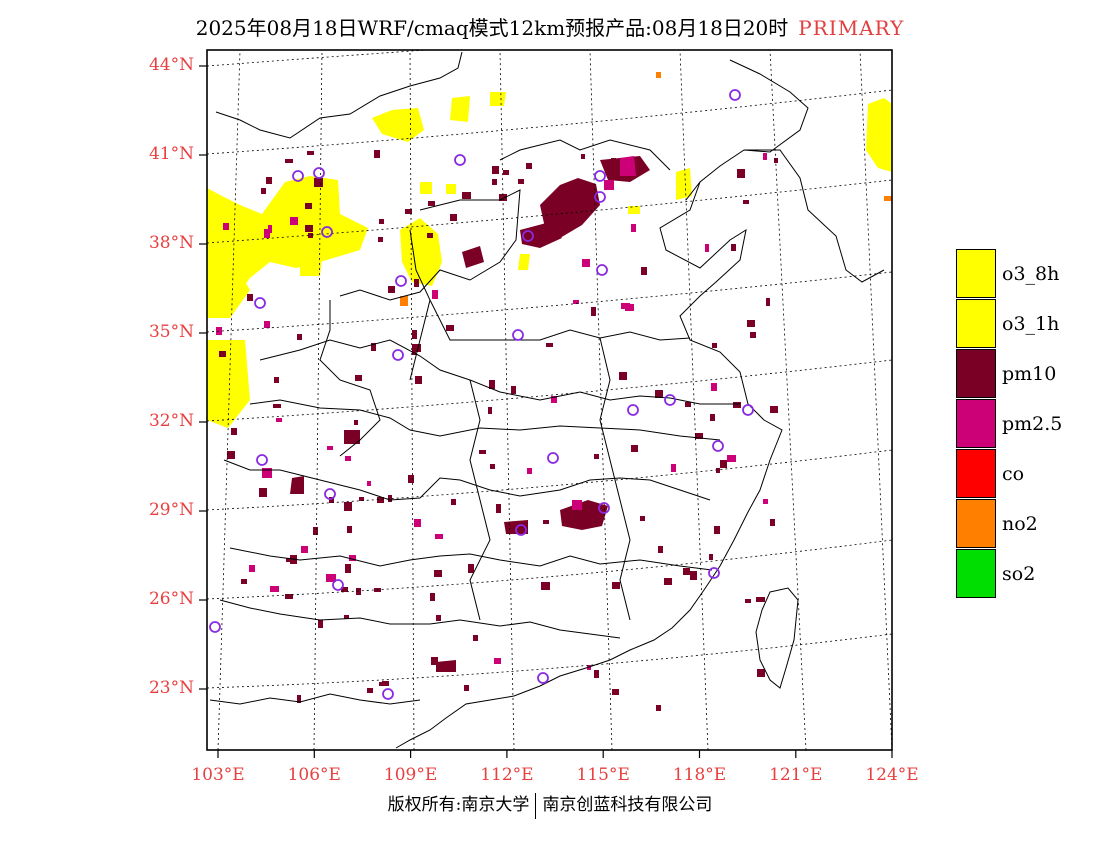 The width and height of the screenshot is (1100, 850). Describe the element at coordinates (171, 154) in the screenshot. I see `lat-label-1: 41°N` at that location.